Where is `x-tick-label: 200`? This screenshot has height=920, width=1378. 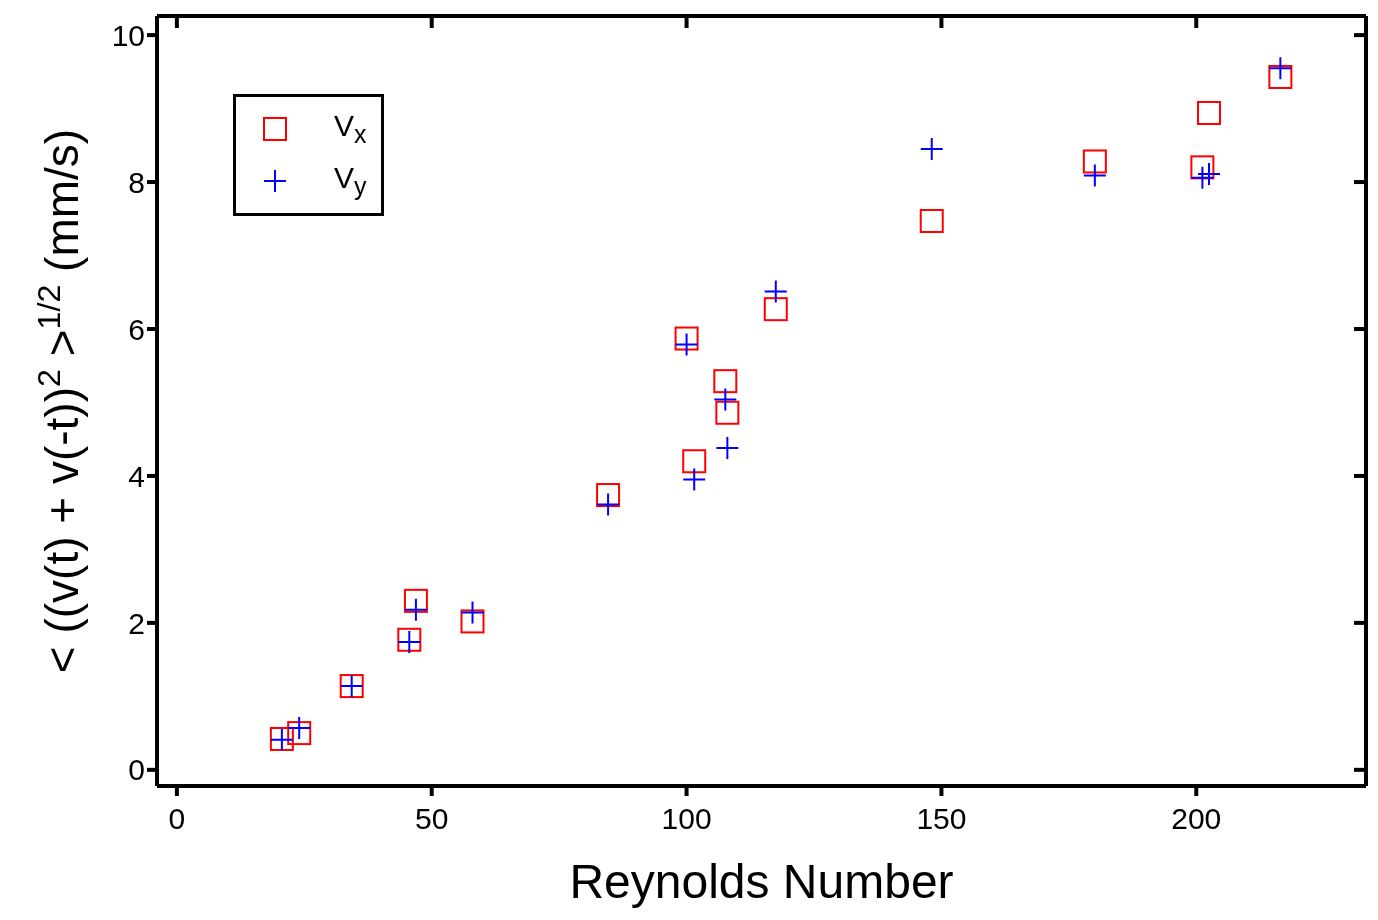
x-tick-label: 200 is located at coordinates (1196, 819).